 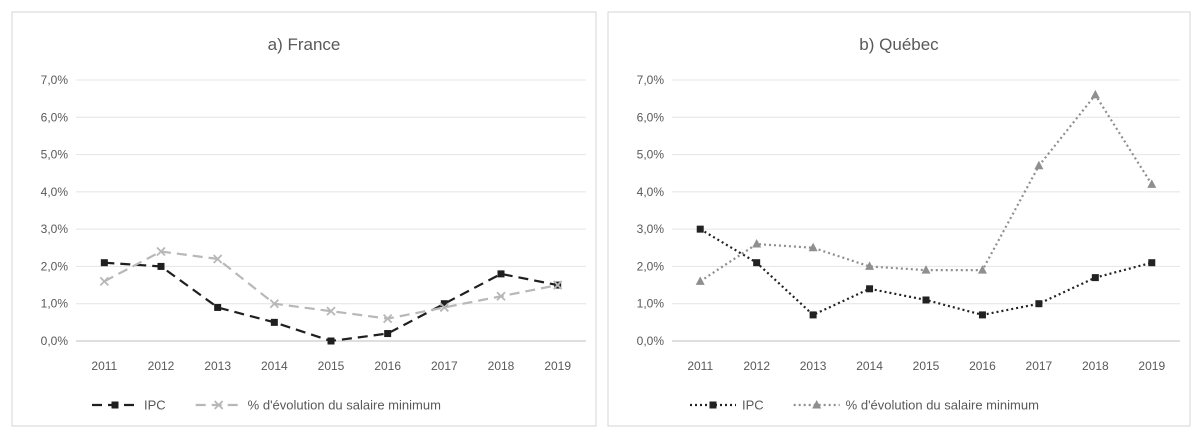 What do you see at coordinates (899, 44) in the screenshot?
I see `chart-title: b) Québec` at bounding box center [899, 44].